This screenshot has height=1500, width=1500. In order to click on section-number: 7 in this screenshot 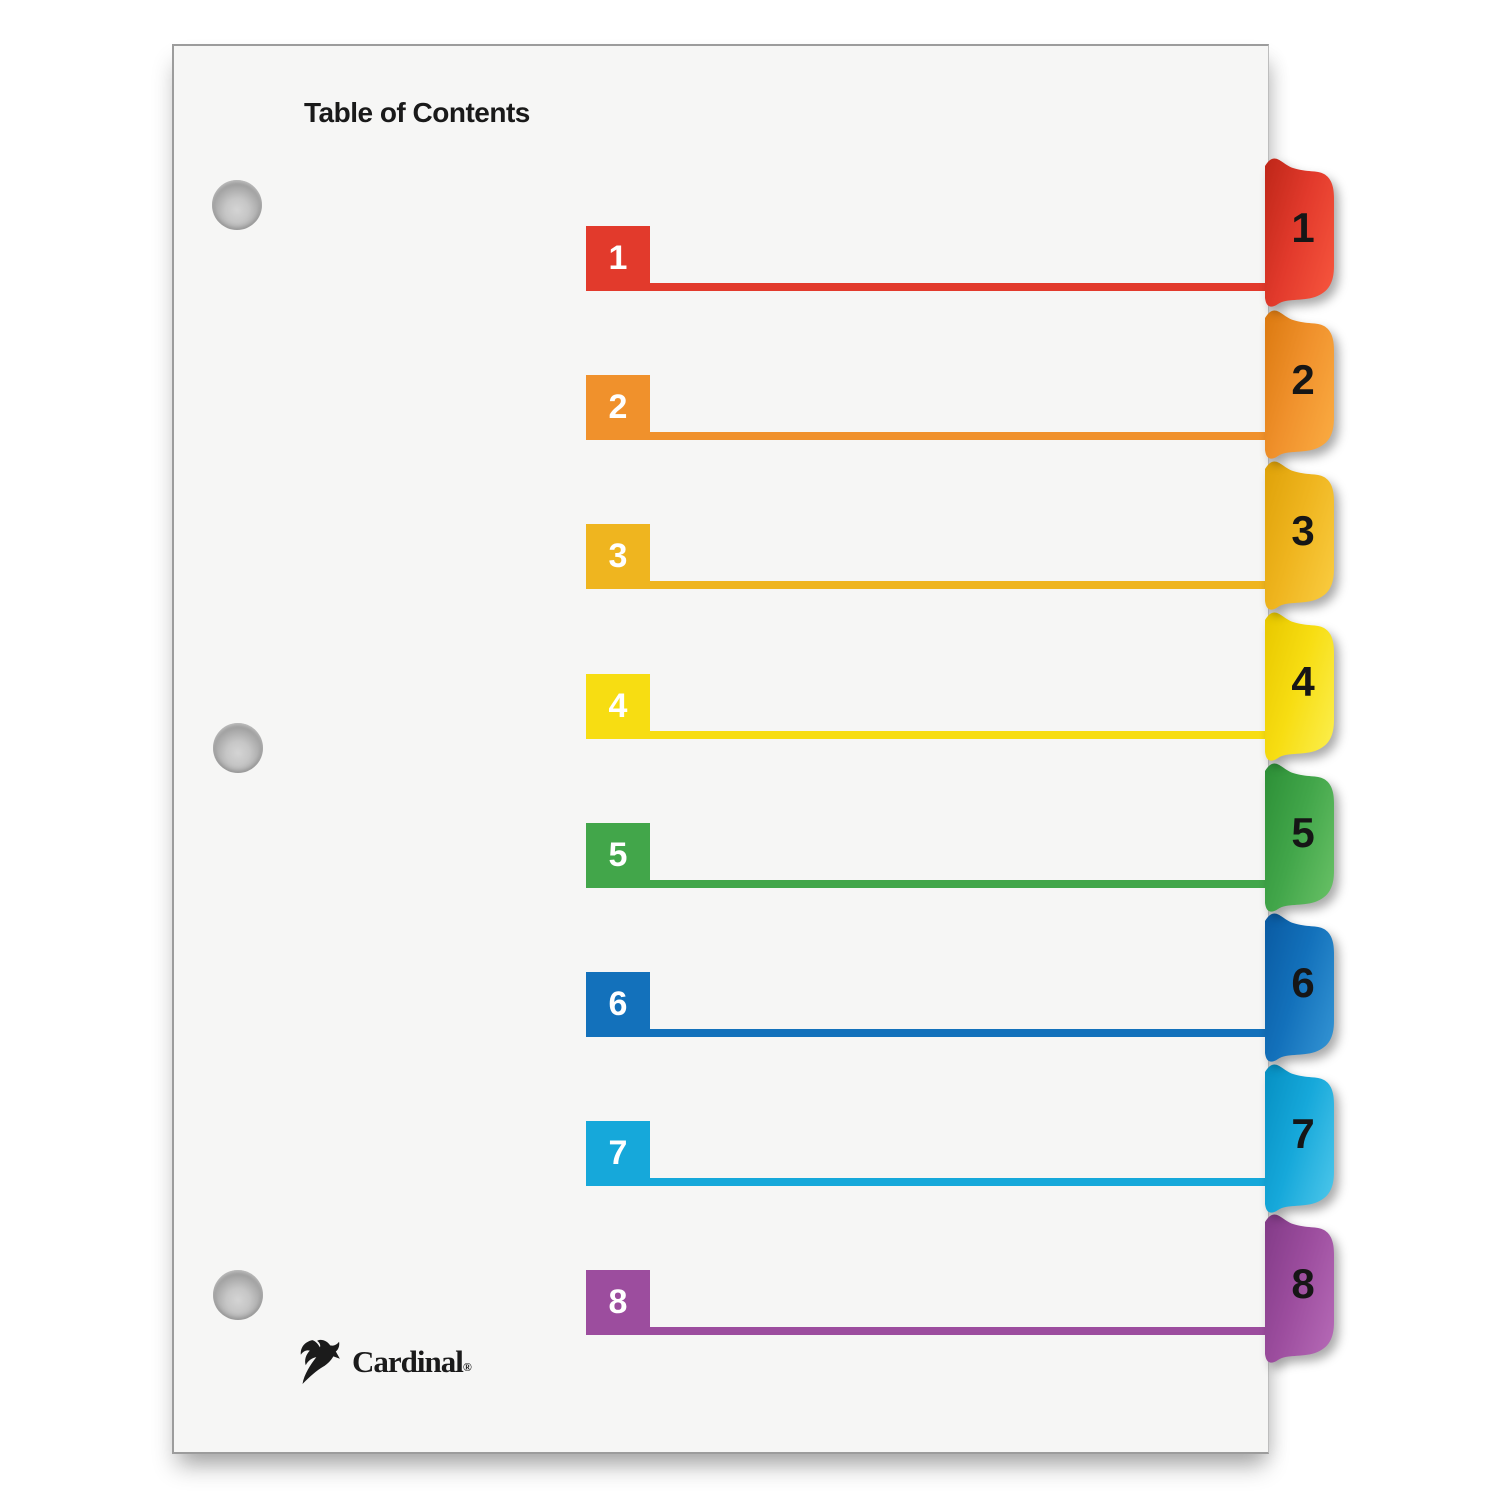, I will do `click(618, 1153)`.